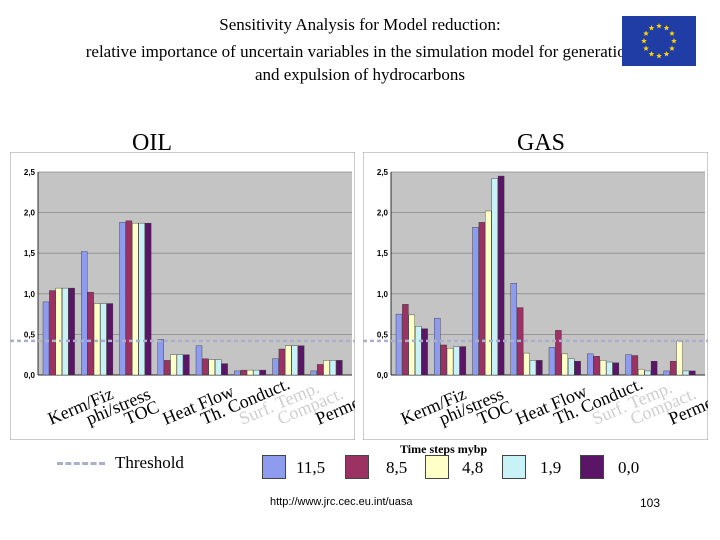 The height and width of the screenshot is (540, 720). What do you see at coordinates (551, 467) in the screenshot?
I see `legend-label-1-9: 1,9` at bounding box center [551, 467].